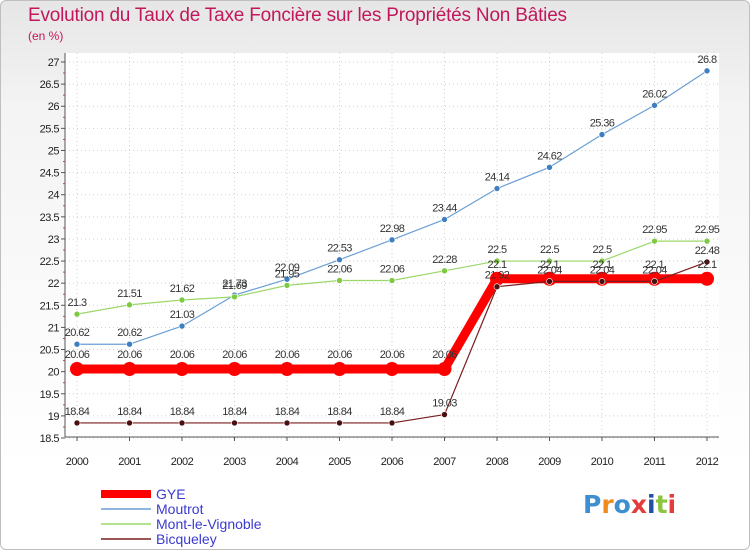  What do you see at coordinates (54, 284) in the screenshot?
I see `y-tick-label: 22` at bounding box center [54, 284].